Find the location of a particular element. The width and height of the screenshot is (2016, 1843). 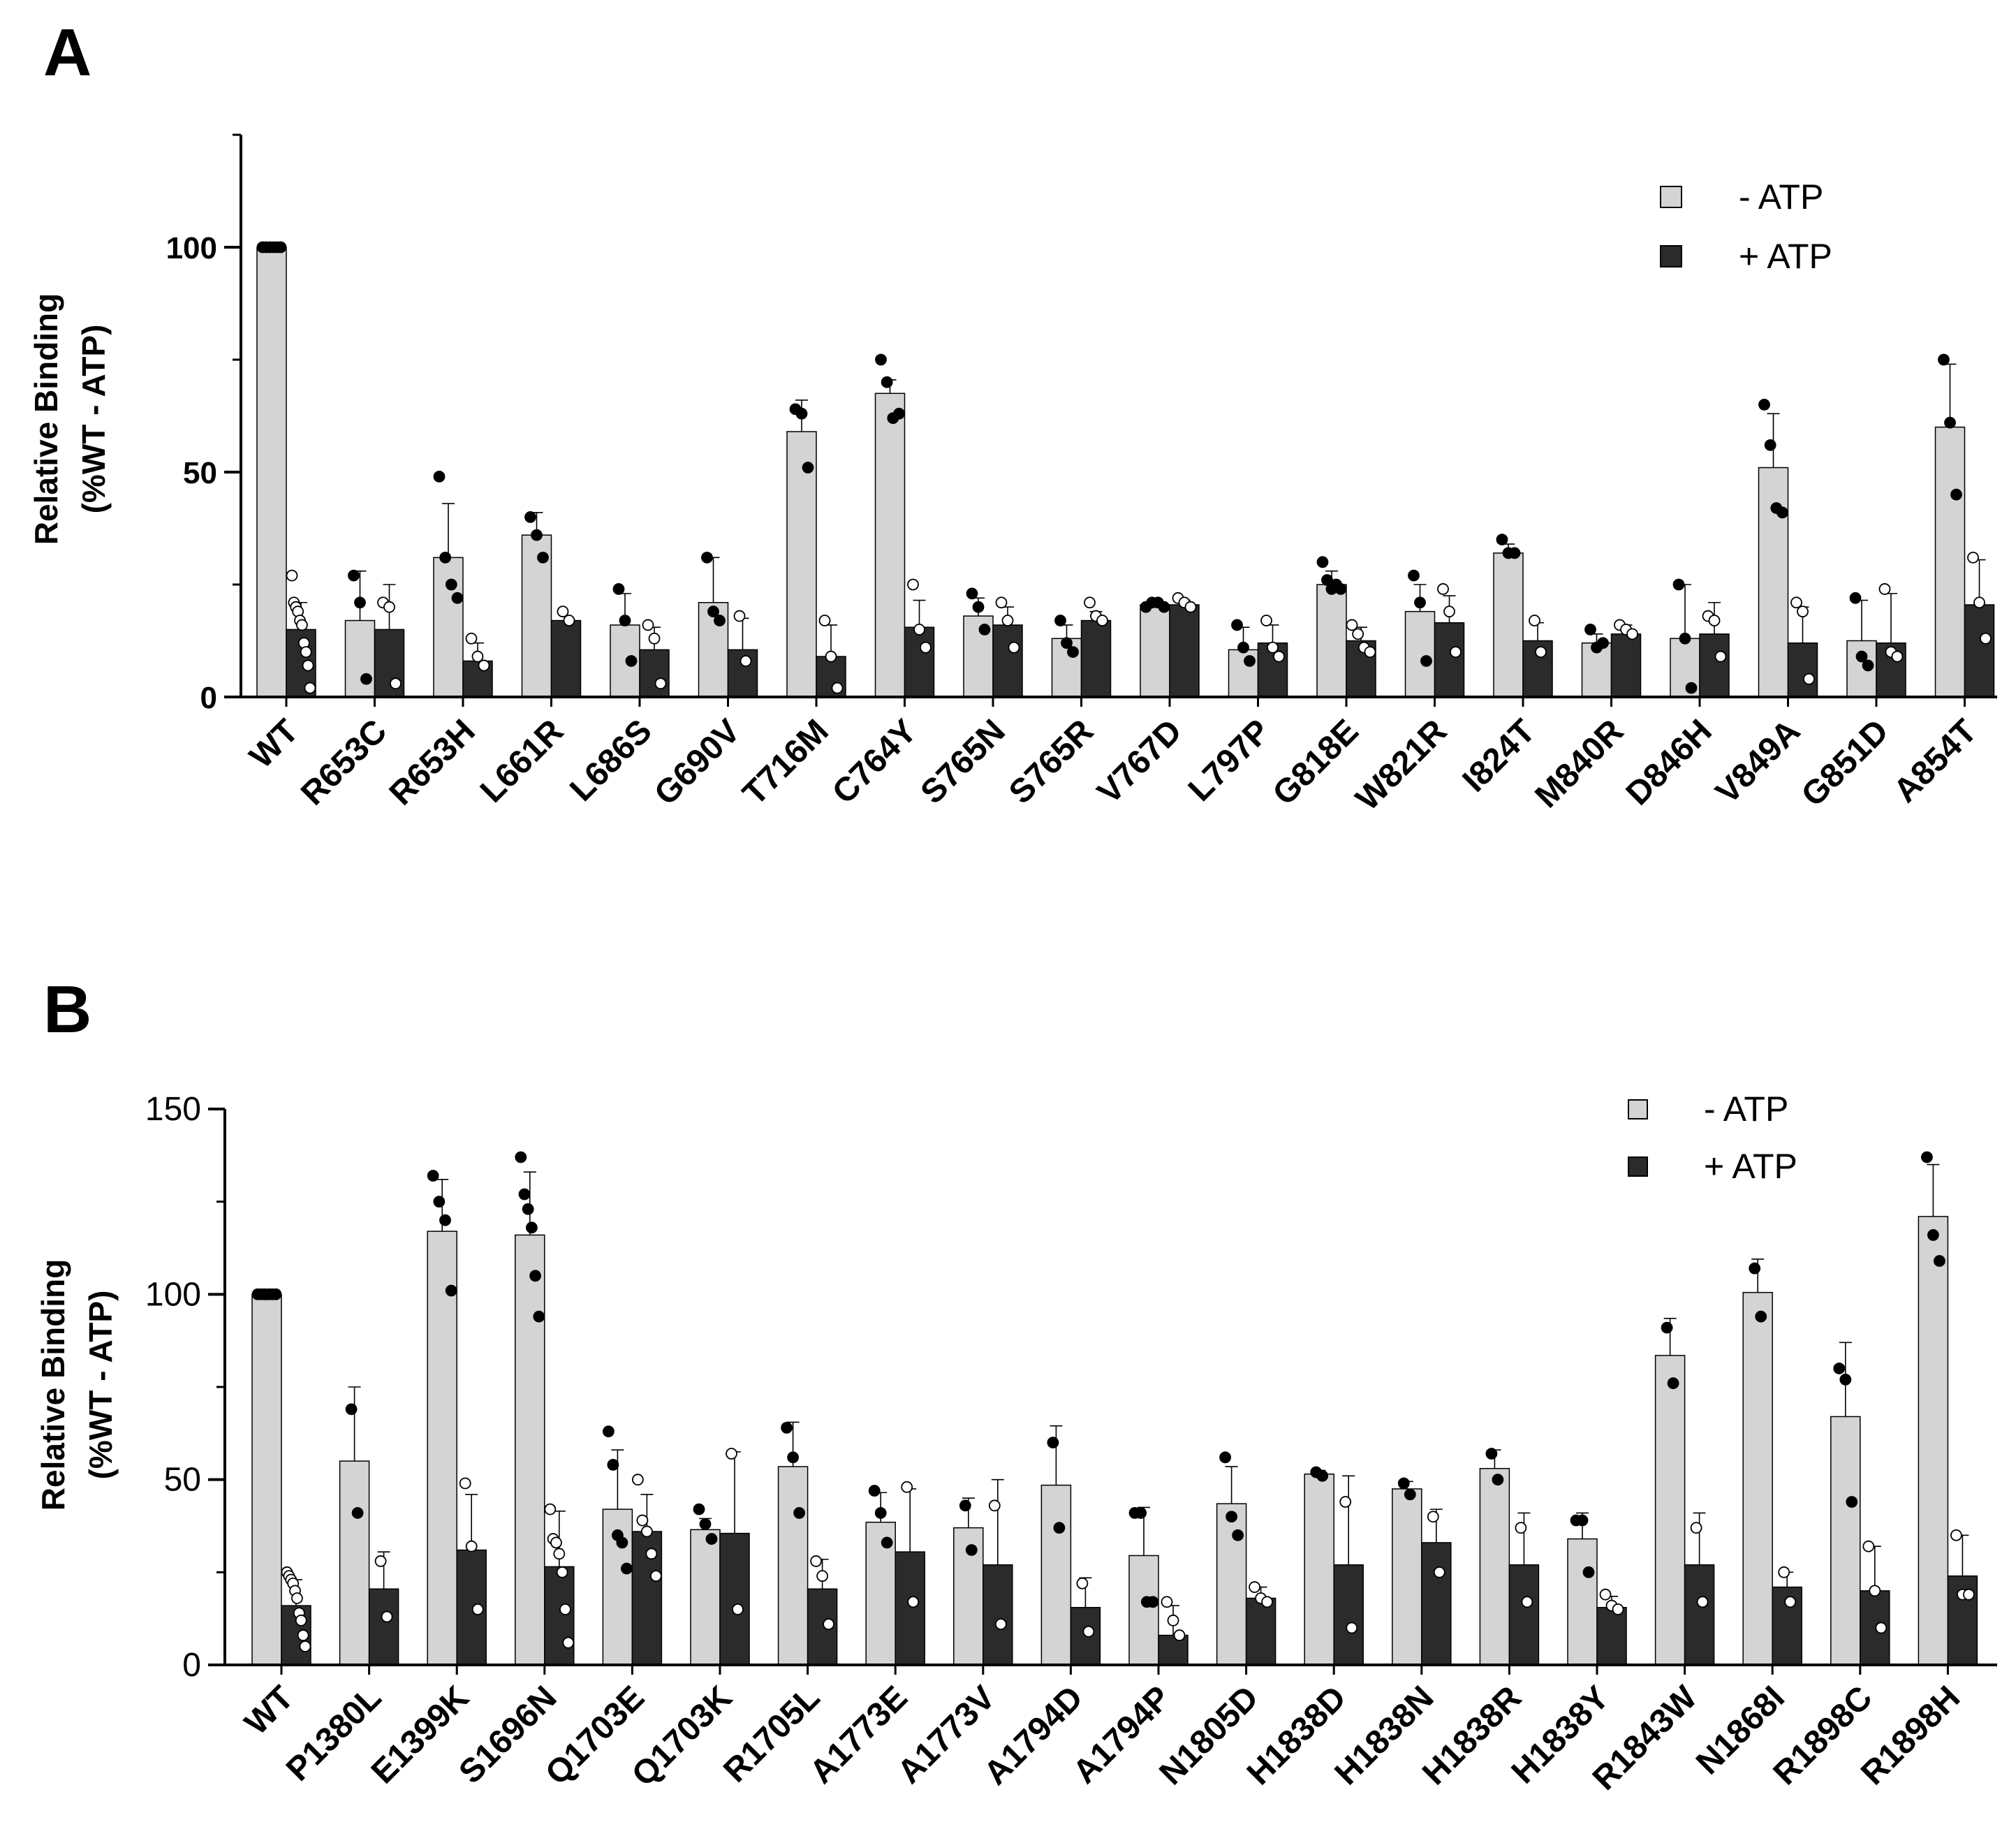

point-a-plus-l686s is located at coordinates (660, 683).